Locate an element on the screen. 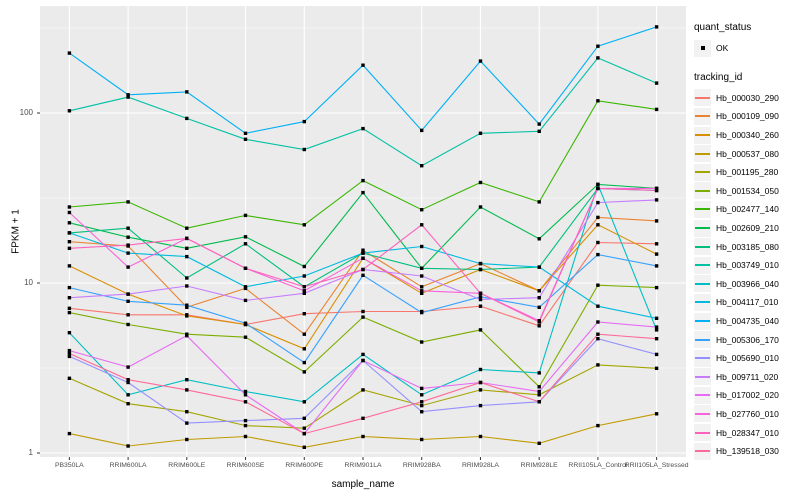 The width and height of the screenshot is (800, 500). legend-entry-Hb_004117_010: Hb_004117_010 is located at coordinates (736, 302).